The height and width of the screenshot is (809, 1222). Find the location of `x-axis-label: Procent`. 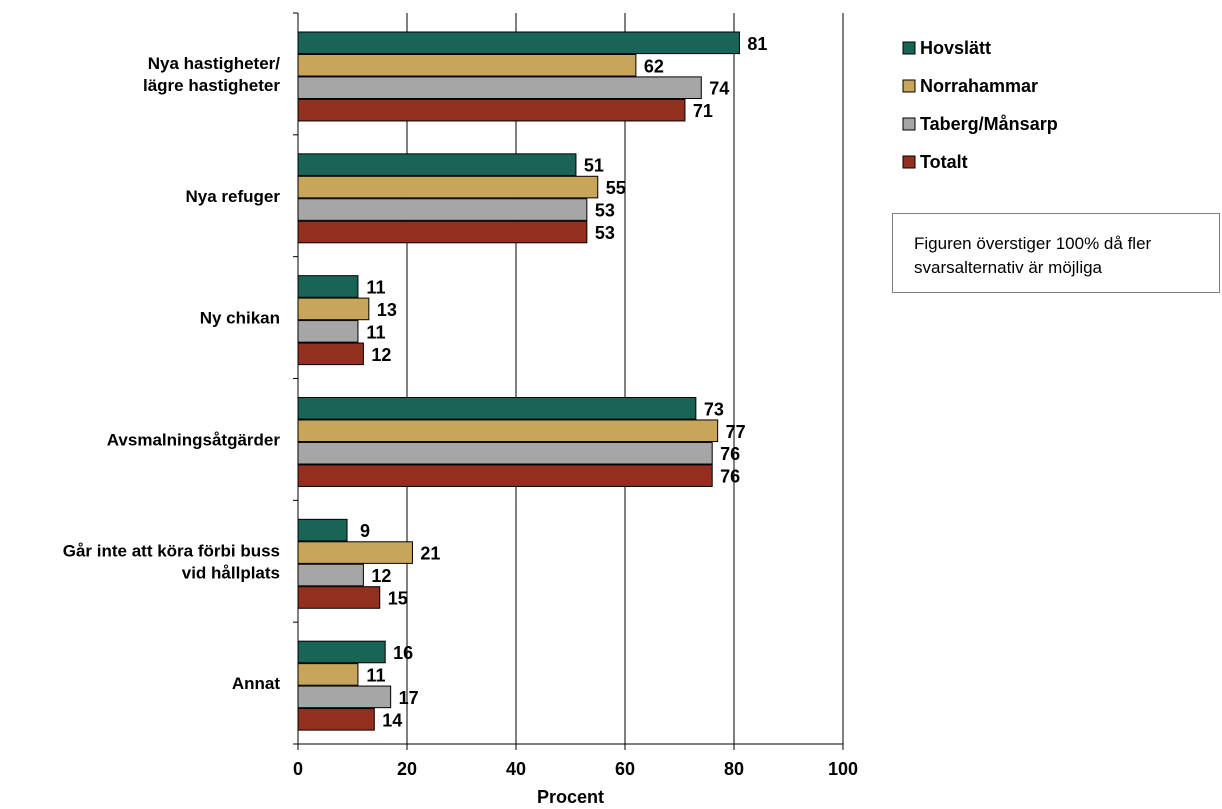

x-axis-label: Procent is located at coordinates (570, 797).